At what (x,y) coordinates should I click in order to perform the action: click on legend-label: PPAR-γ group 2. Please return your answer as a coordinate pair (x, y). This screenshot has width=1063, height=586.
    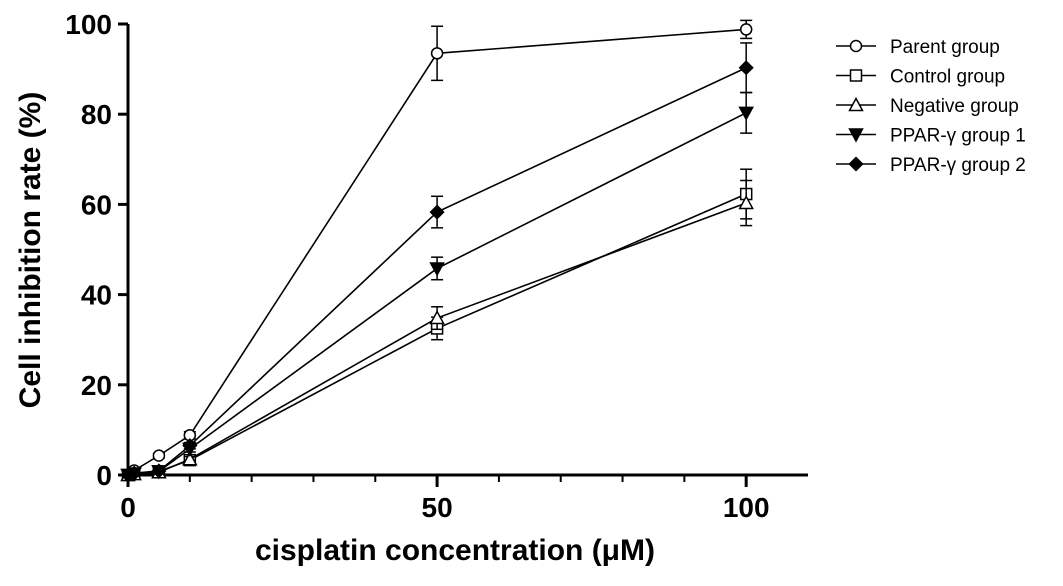
    Looking at the image, I should click on (958, 165).